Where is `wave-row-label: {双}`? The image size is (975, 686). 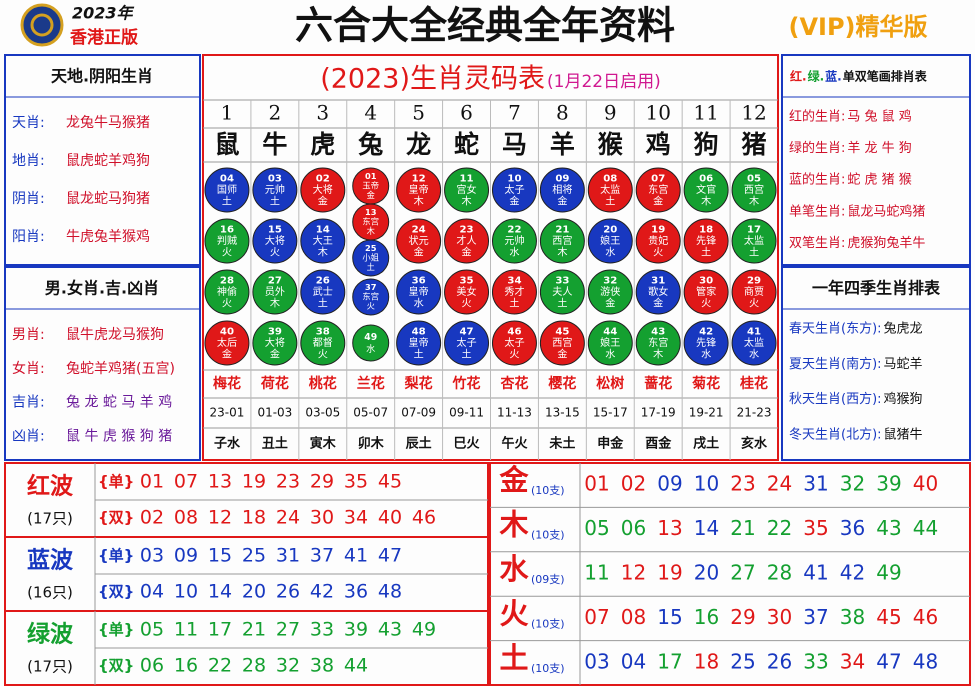 wave-row-label: {双} is located at coordinates (116, 666).